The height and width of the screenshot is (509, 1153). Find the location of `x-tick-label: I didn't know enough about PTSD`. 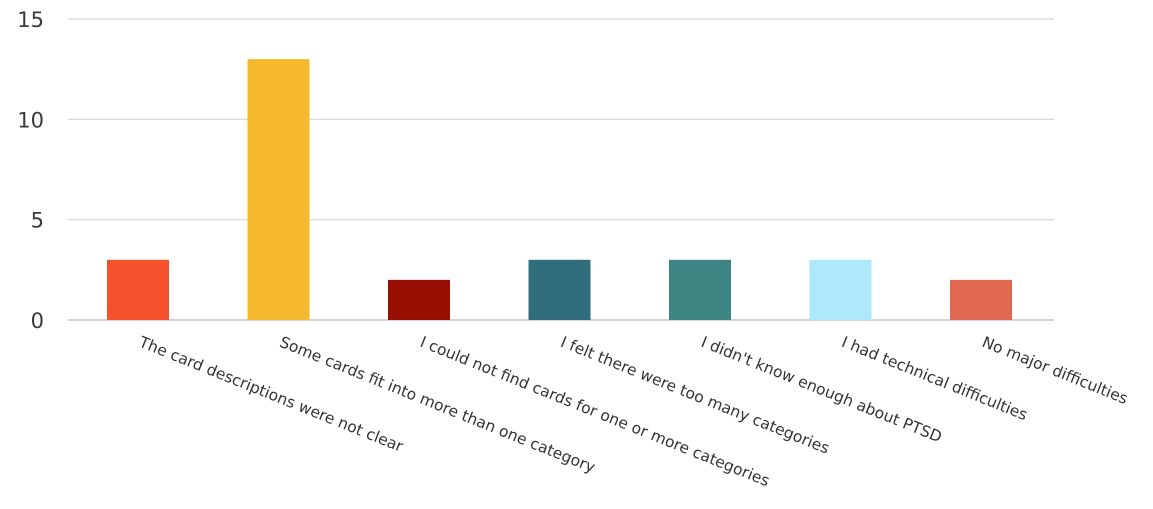

x-tick-label: I didn't know enough about PTSD is located at coordinates (822, 389).